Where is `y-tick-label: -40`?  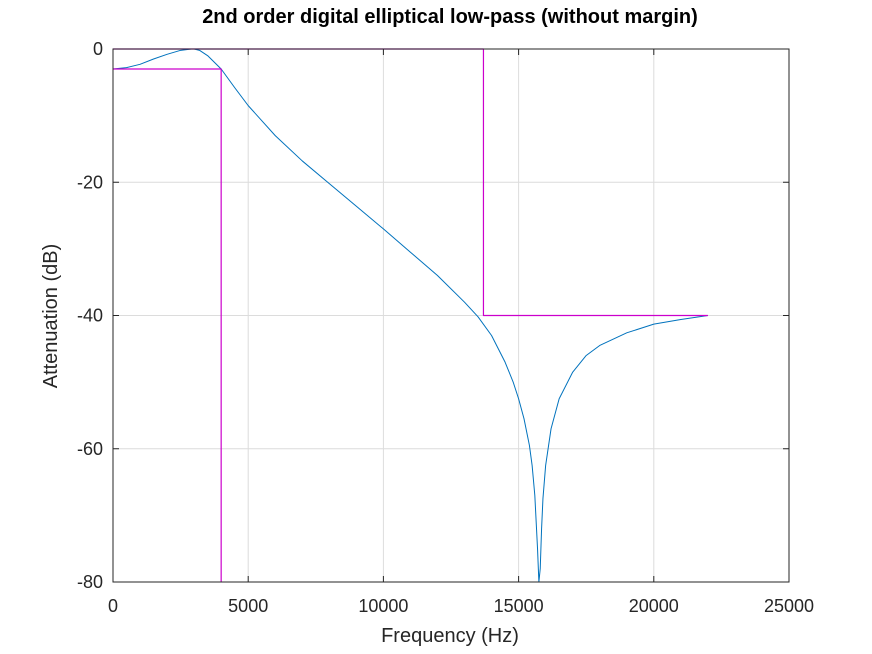
y-tick-label: -40 is located at coordinates (90, 316).